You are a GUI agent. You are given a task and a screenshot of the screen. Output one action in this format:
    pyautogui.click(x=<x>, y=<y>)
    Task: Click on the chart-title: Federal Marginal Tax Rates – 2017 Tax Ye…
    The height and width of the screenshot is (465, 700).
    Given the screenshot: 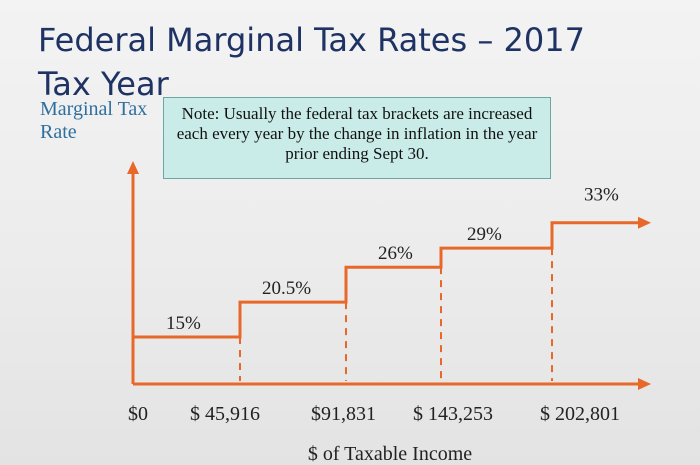 What is the action you would take?
    pyautogui.click(x=311, y=62)
    